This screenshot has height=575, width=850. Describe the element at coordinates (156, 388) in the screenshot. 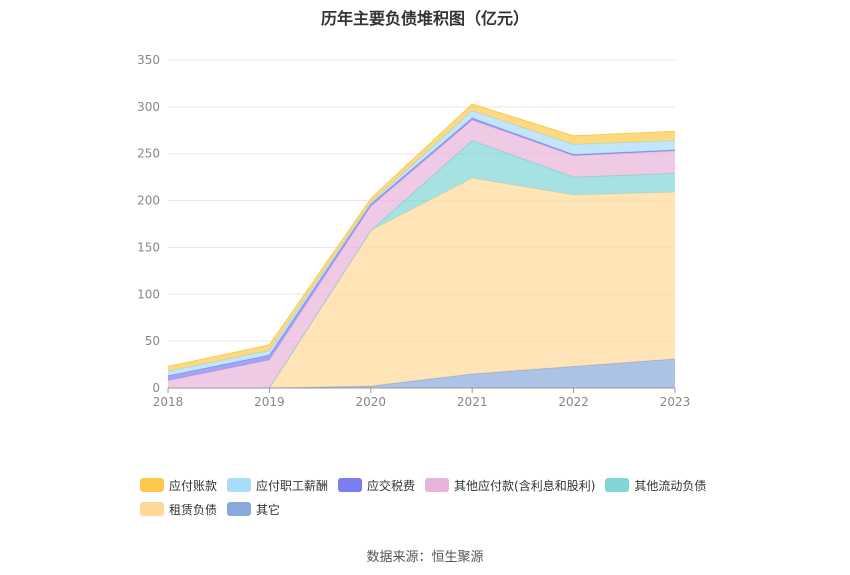

I see `y-tick-label: 0` at that location.